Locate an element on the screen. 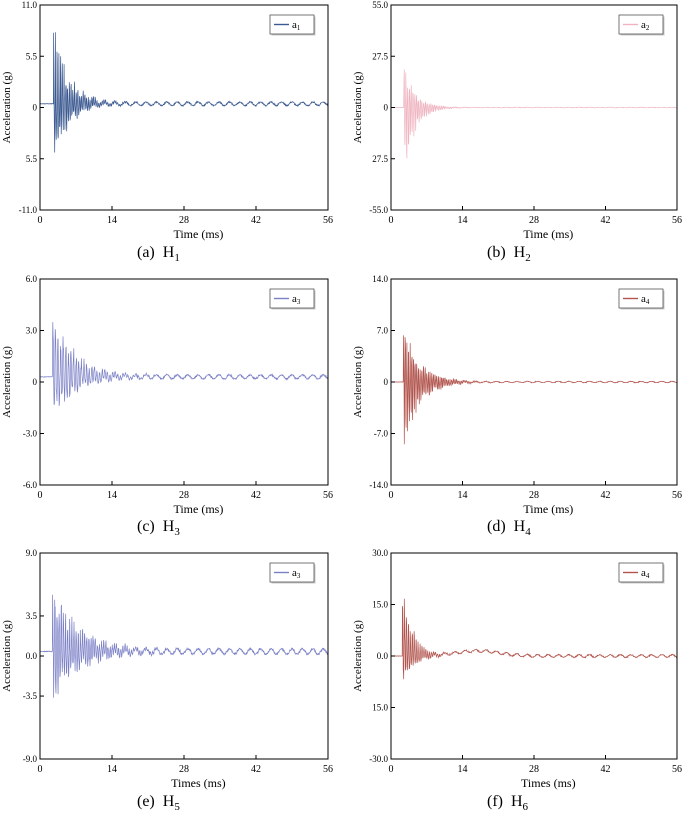  legend: a2 is located at coordinates (641, 25).